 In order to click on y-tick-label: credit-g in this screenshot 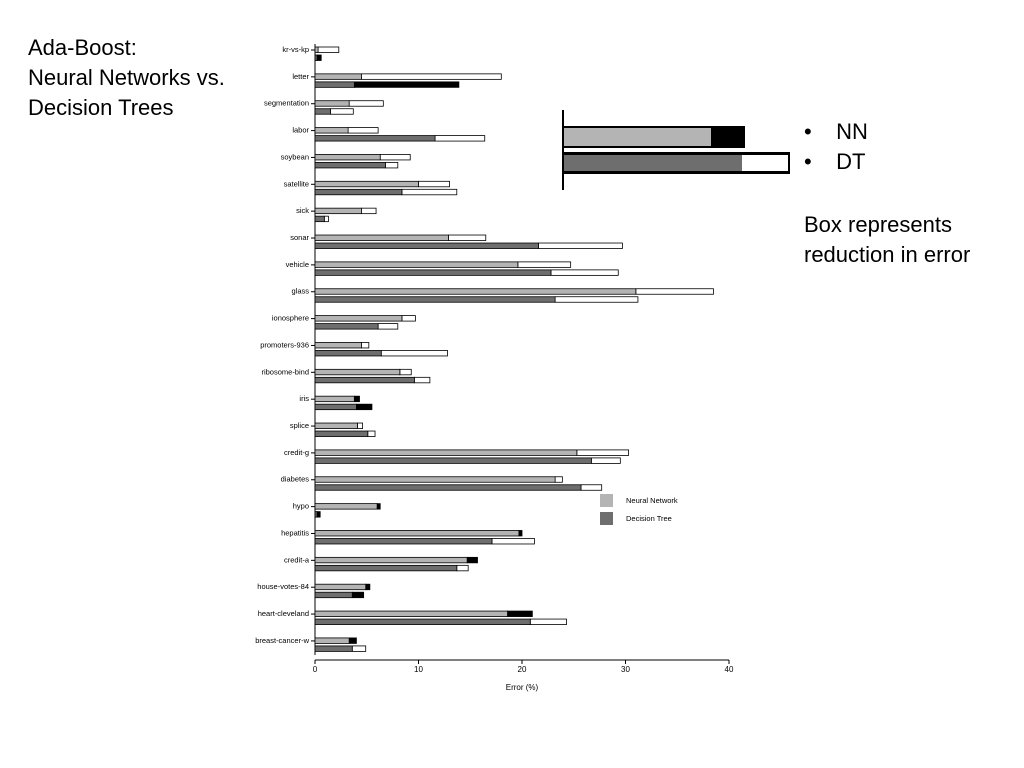, I will do `click(296, 452)`.